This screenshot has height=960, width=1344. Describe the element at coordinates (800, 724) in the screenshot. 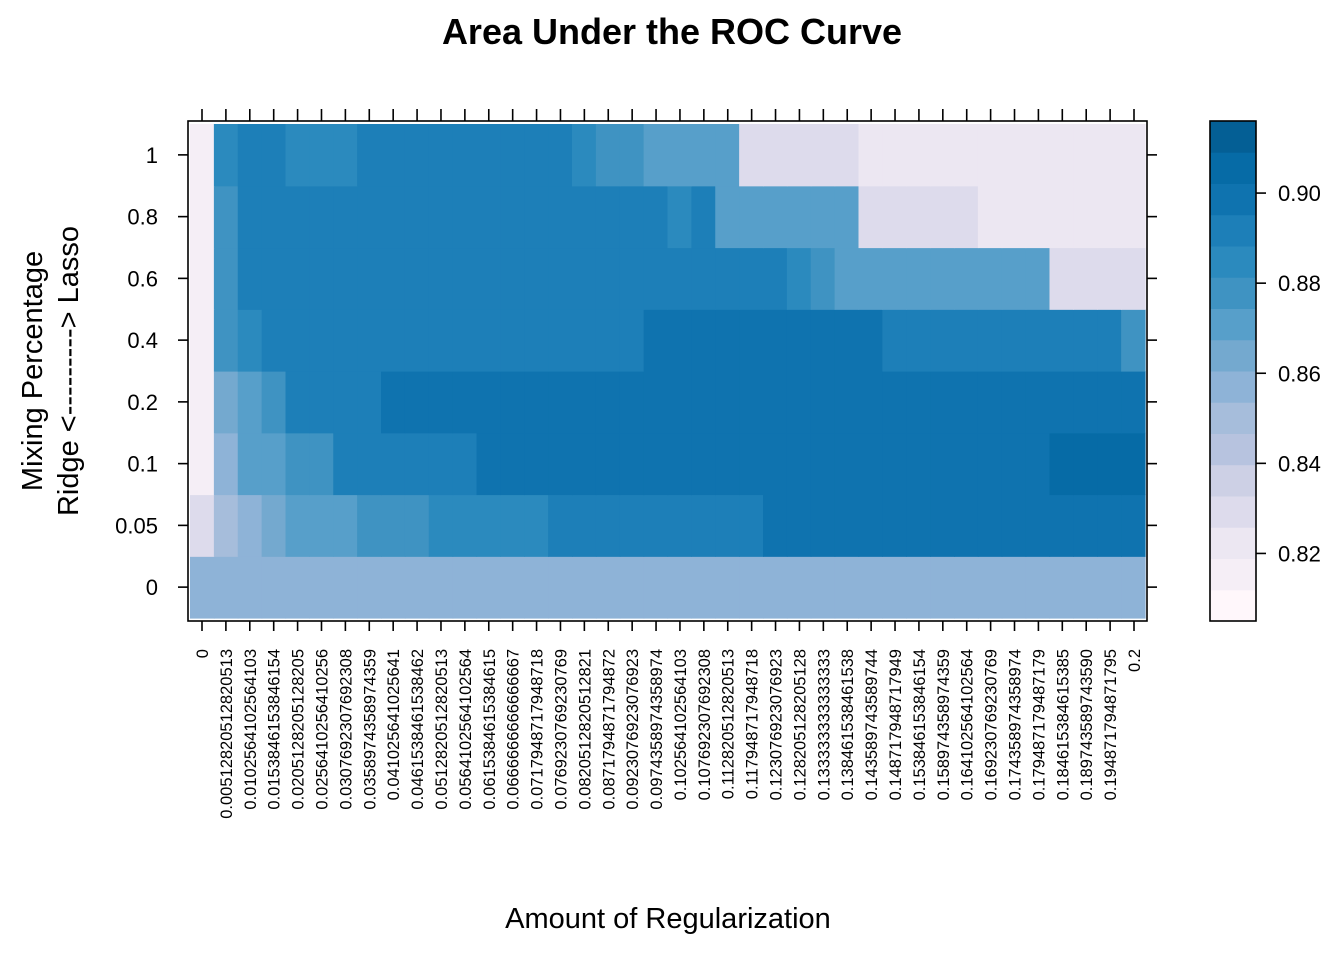

I see `x-tick-label: 0.128205128205128` at that location.